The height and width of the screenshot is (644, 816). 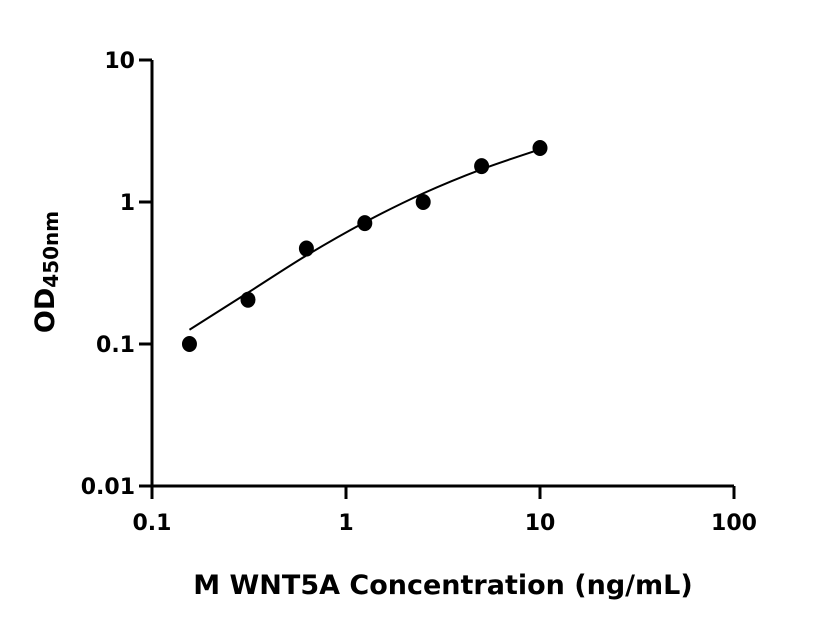 What do you see at coordinates (115, 345) in the screenshot?
I see `y-tick-label: 0.1` at bounding box center [115, 345].